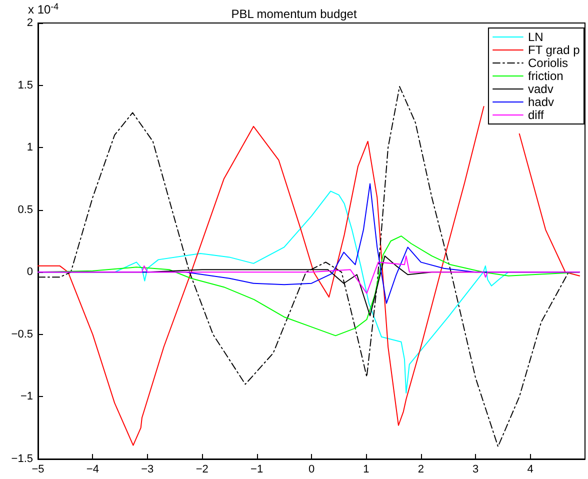 This screenshot has height=479, width=588. What do you see at coordinates (26, 396) in the screenshot?
I see `y-tick-label: −1` at bounding box center [26, 396].